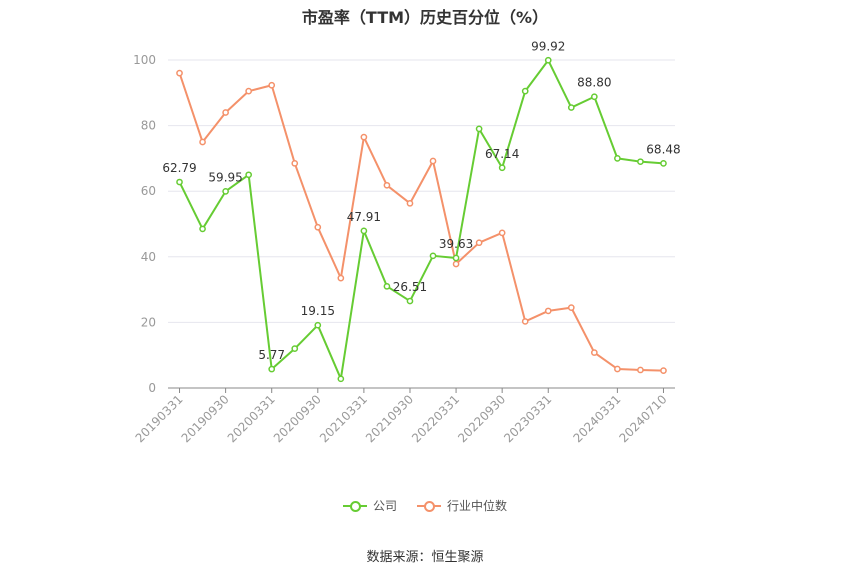 The image size is (850, 575). What do you see at coordinates (364, 217) in the screenshot?
I see `data-label-company: 47.91` at bounding box center [364, 217].